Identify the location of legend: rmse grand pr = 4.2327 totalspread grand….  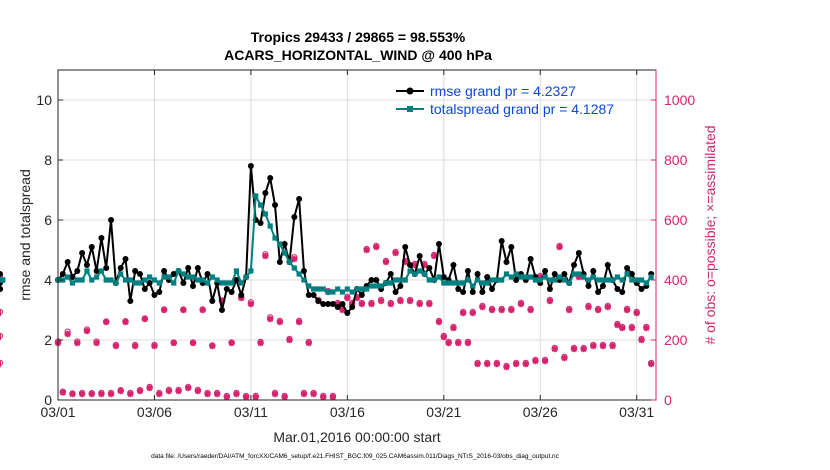
(505, 100).